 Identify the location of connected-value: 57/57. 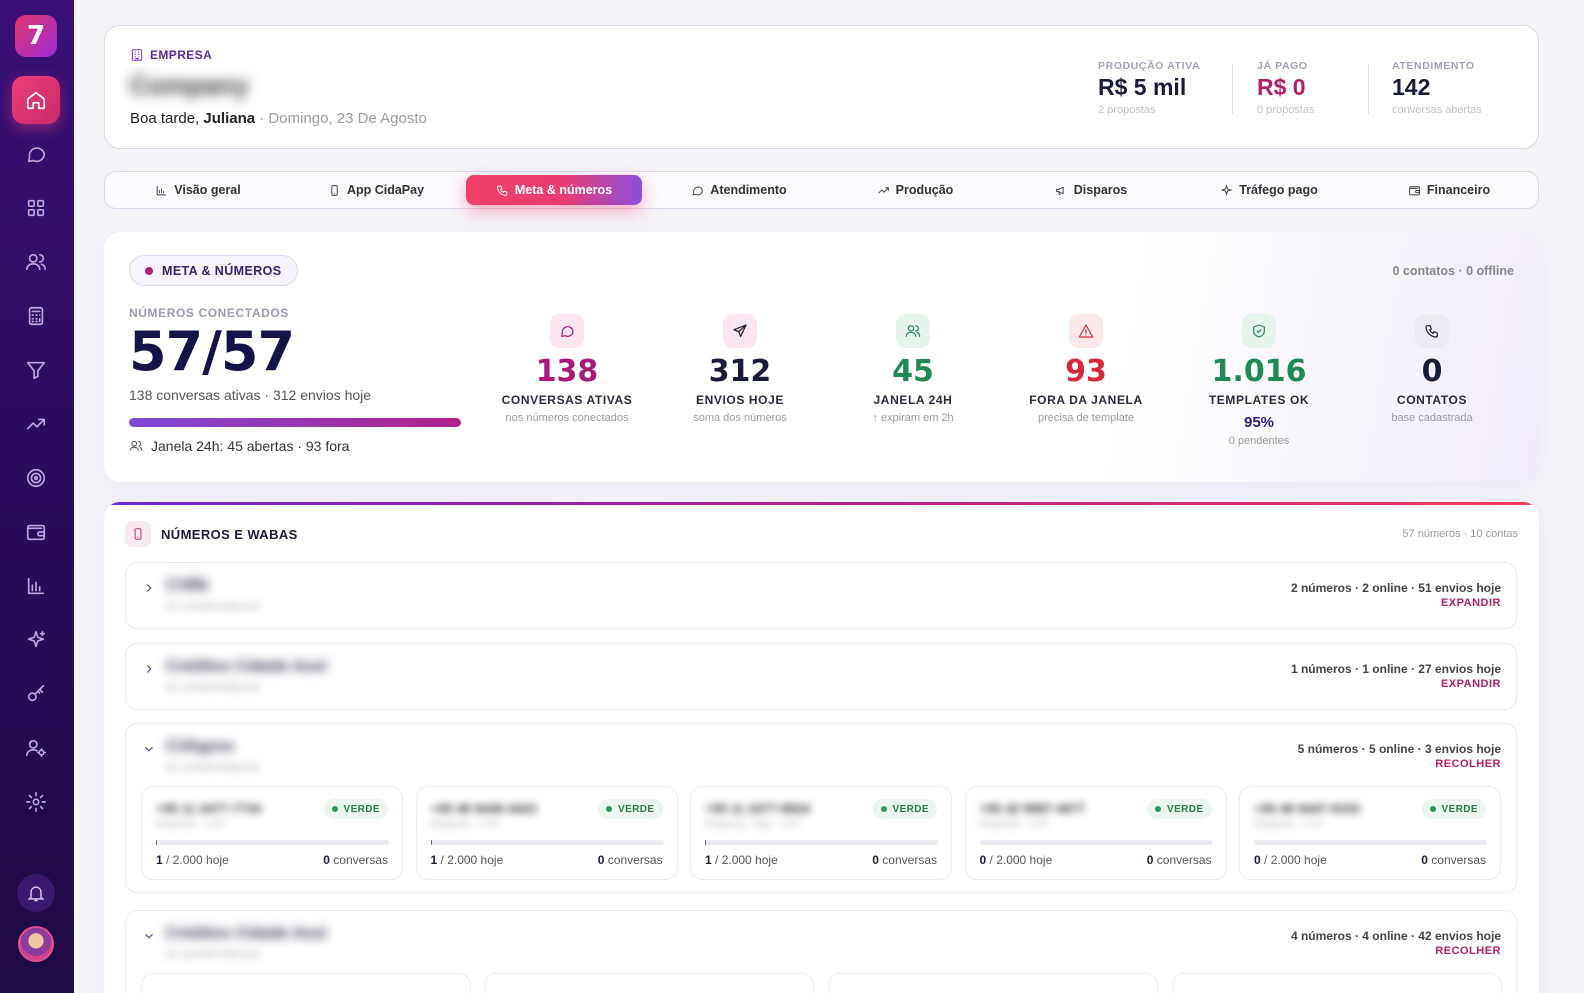
(212, 351).